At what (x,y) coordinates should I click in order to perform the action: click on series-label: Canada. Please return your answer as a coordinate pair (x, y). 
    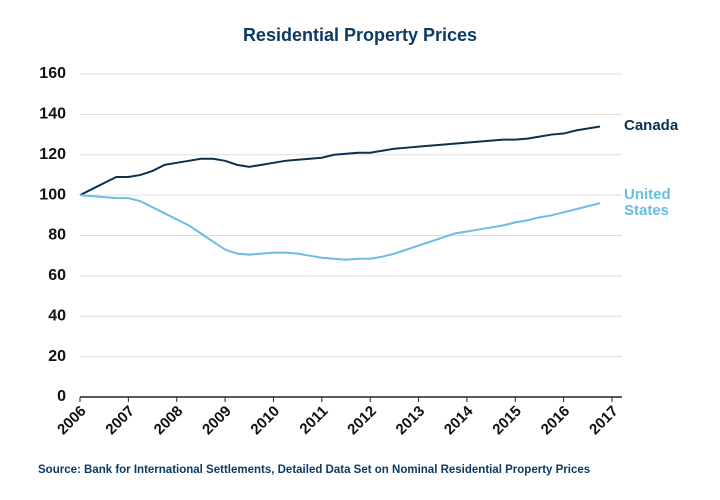
    Looking at the image, I should click on (651, 126).